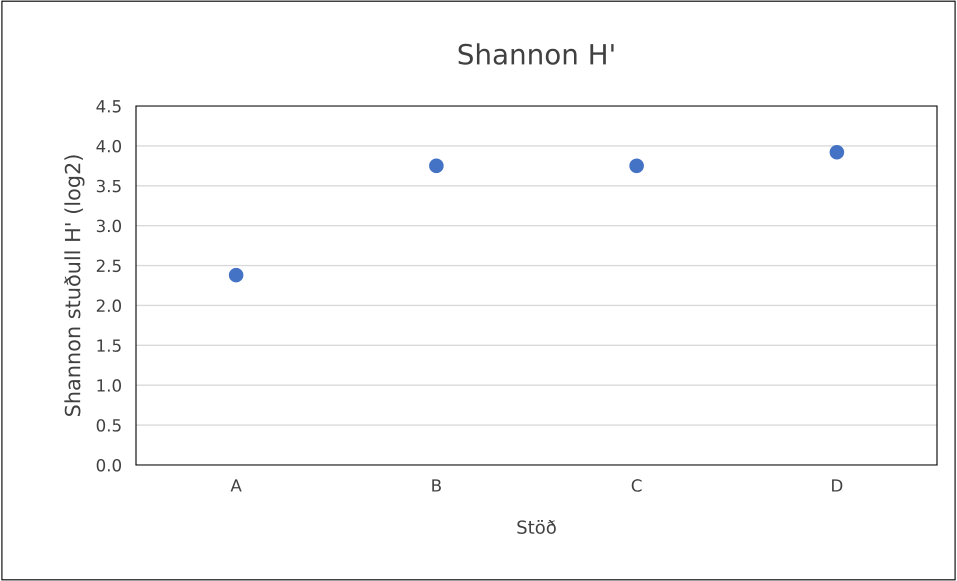 This screenshot has height=581, width=957. I want to click on x-tick-label: C, so click(637, 485).